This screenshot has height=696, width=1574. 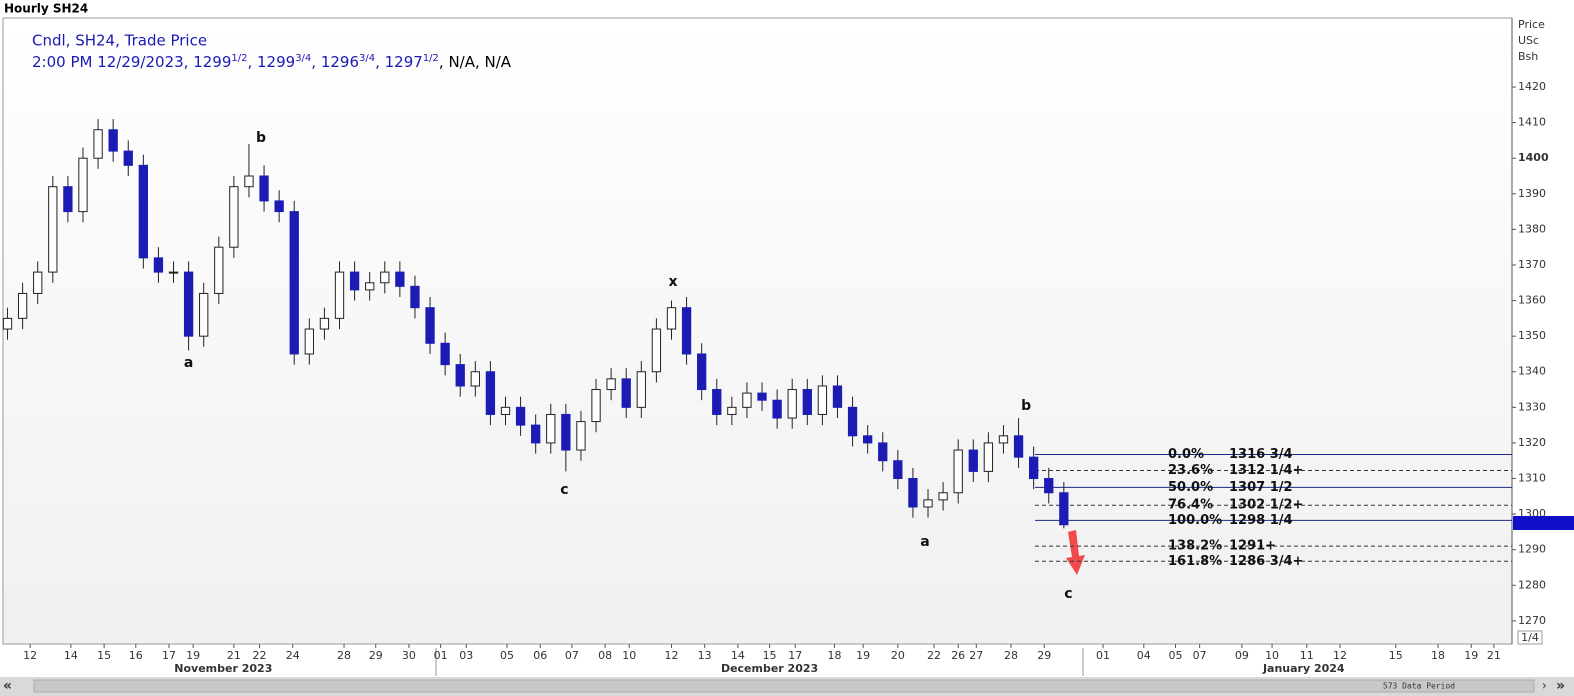 I want to click on axis-header: Bsh, so click(x=1528, y=56).